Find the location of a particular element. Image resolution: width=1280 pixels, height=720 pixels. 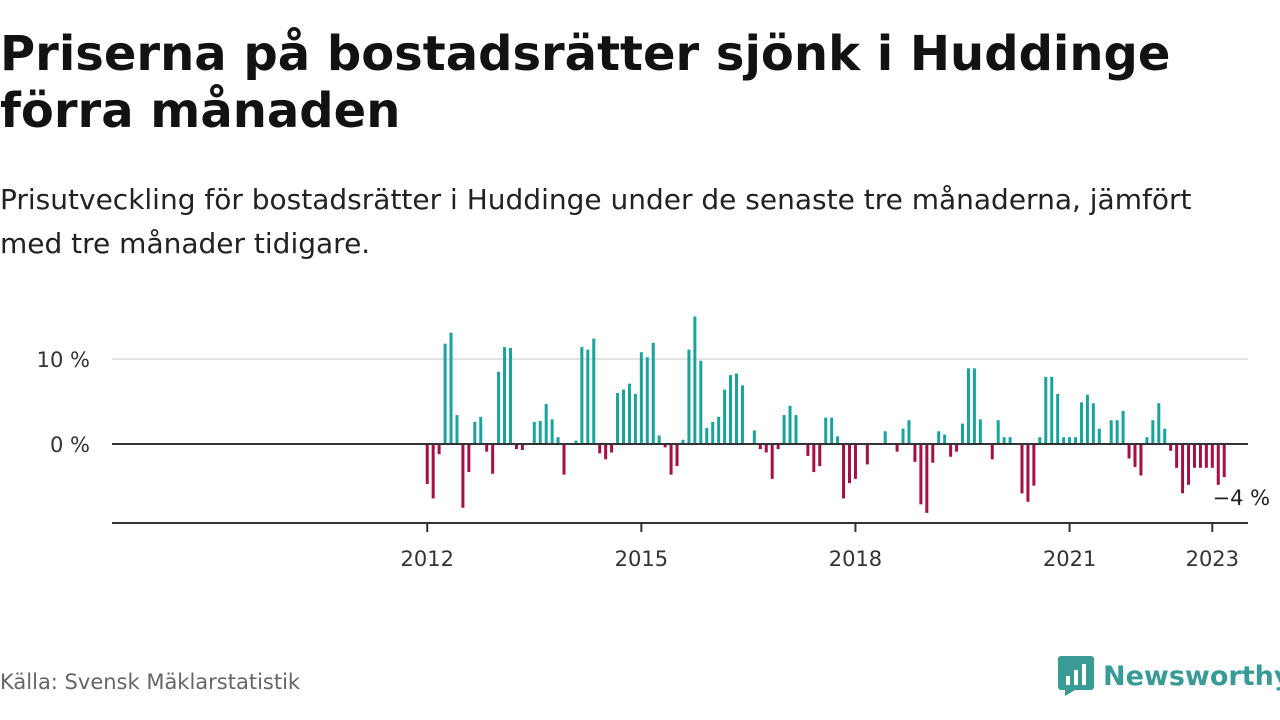

last-value-annotation: −4 % is located at coordinates (1242, 498).